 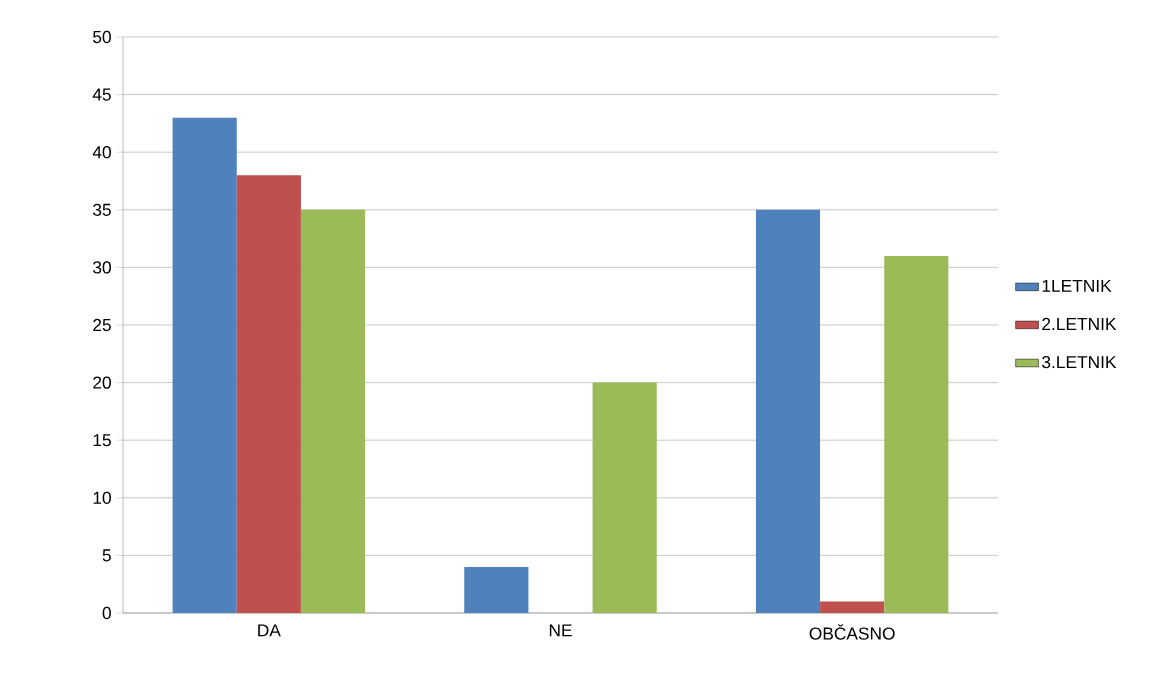 What do you see at coordinates (1077, 285) in the screenshot?
I see `legend-label: 1LETNIK` at bounding box center [1077, 285].